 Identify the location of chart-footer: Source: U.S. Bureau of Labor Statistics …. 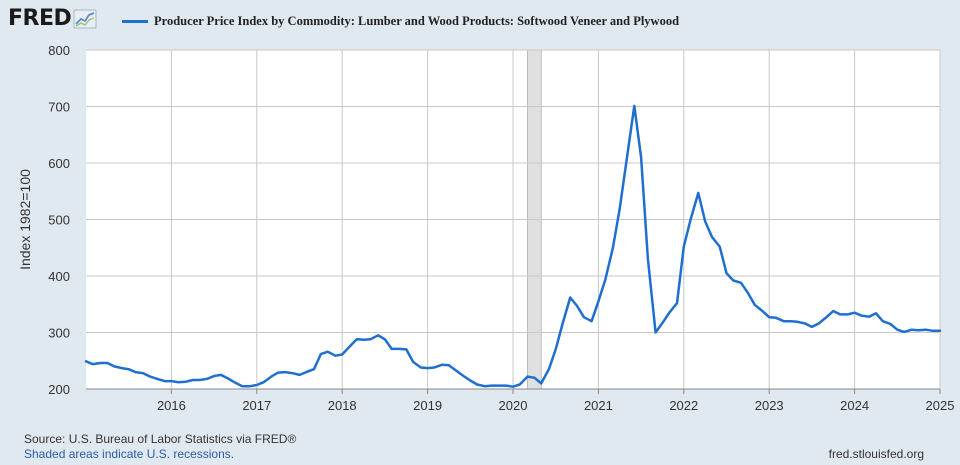
(160, 447).